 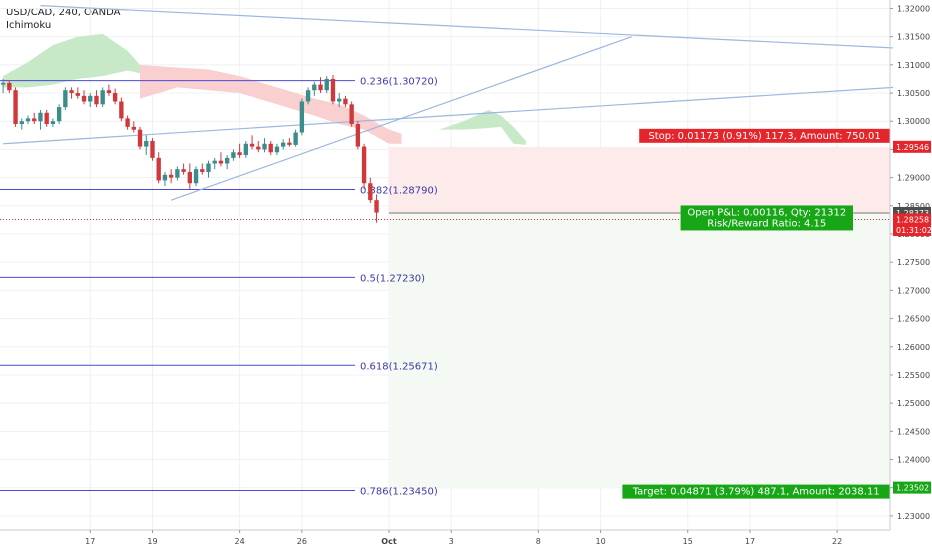 I want to click on price-tick-label: 1.24500, so click(x=913, y=431).